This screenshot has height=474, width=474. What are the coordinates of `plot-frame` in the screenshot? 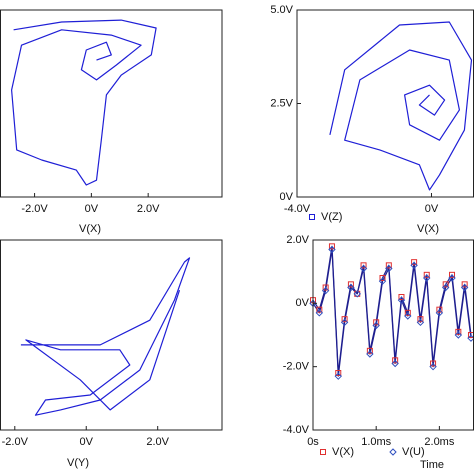 It's located at (385, 103).